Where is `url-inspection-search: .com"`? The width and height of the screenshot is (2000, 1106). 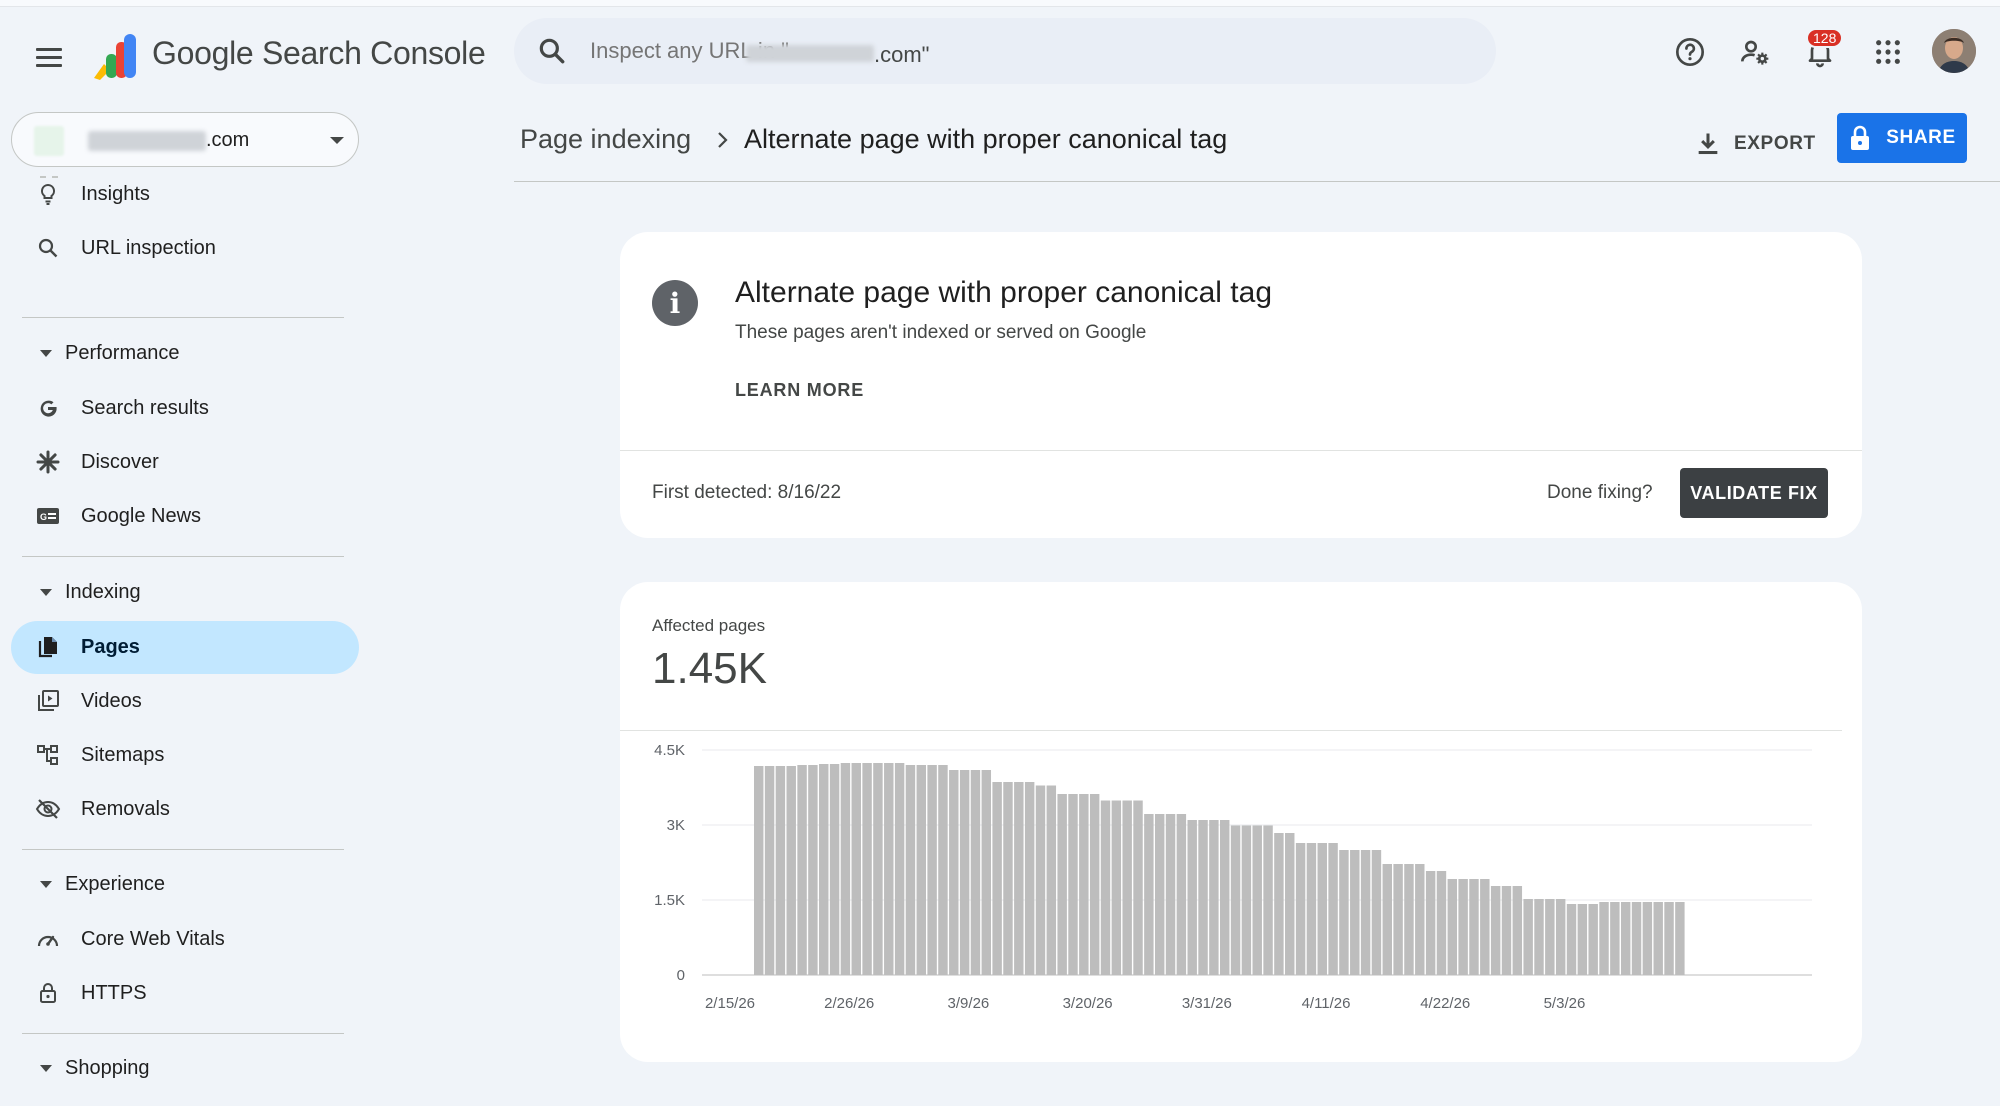
url-inspection-search: .com" is located at coordinates (1005, 51).